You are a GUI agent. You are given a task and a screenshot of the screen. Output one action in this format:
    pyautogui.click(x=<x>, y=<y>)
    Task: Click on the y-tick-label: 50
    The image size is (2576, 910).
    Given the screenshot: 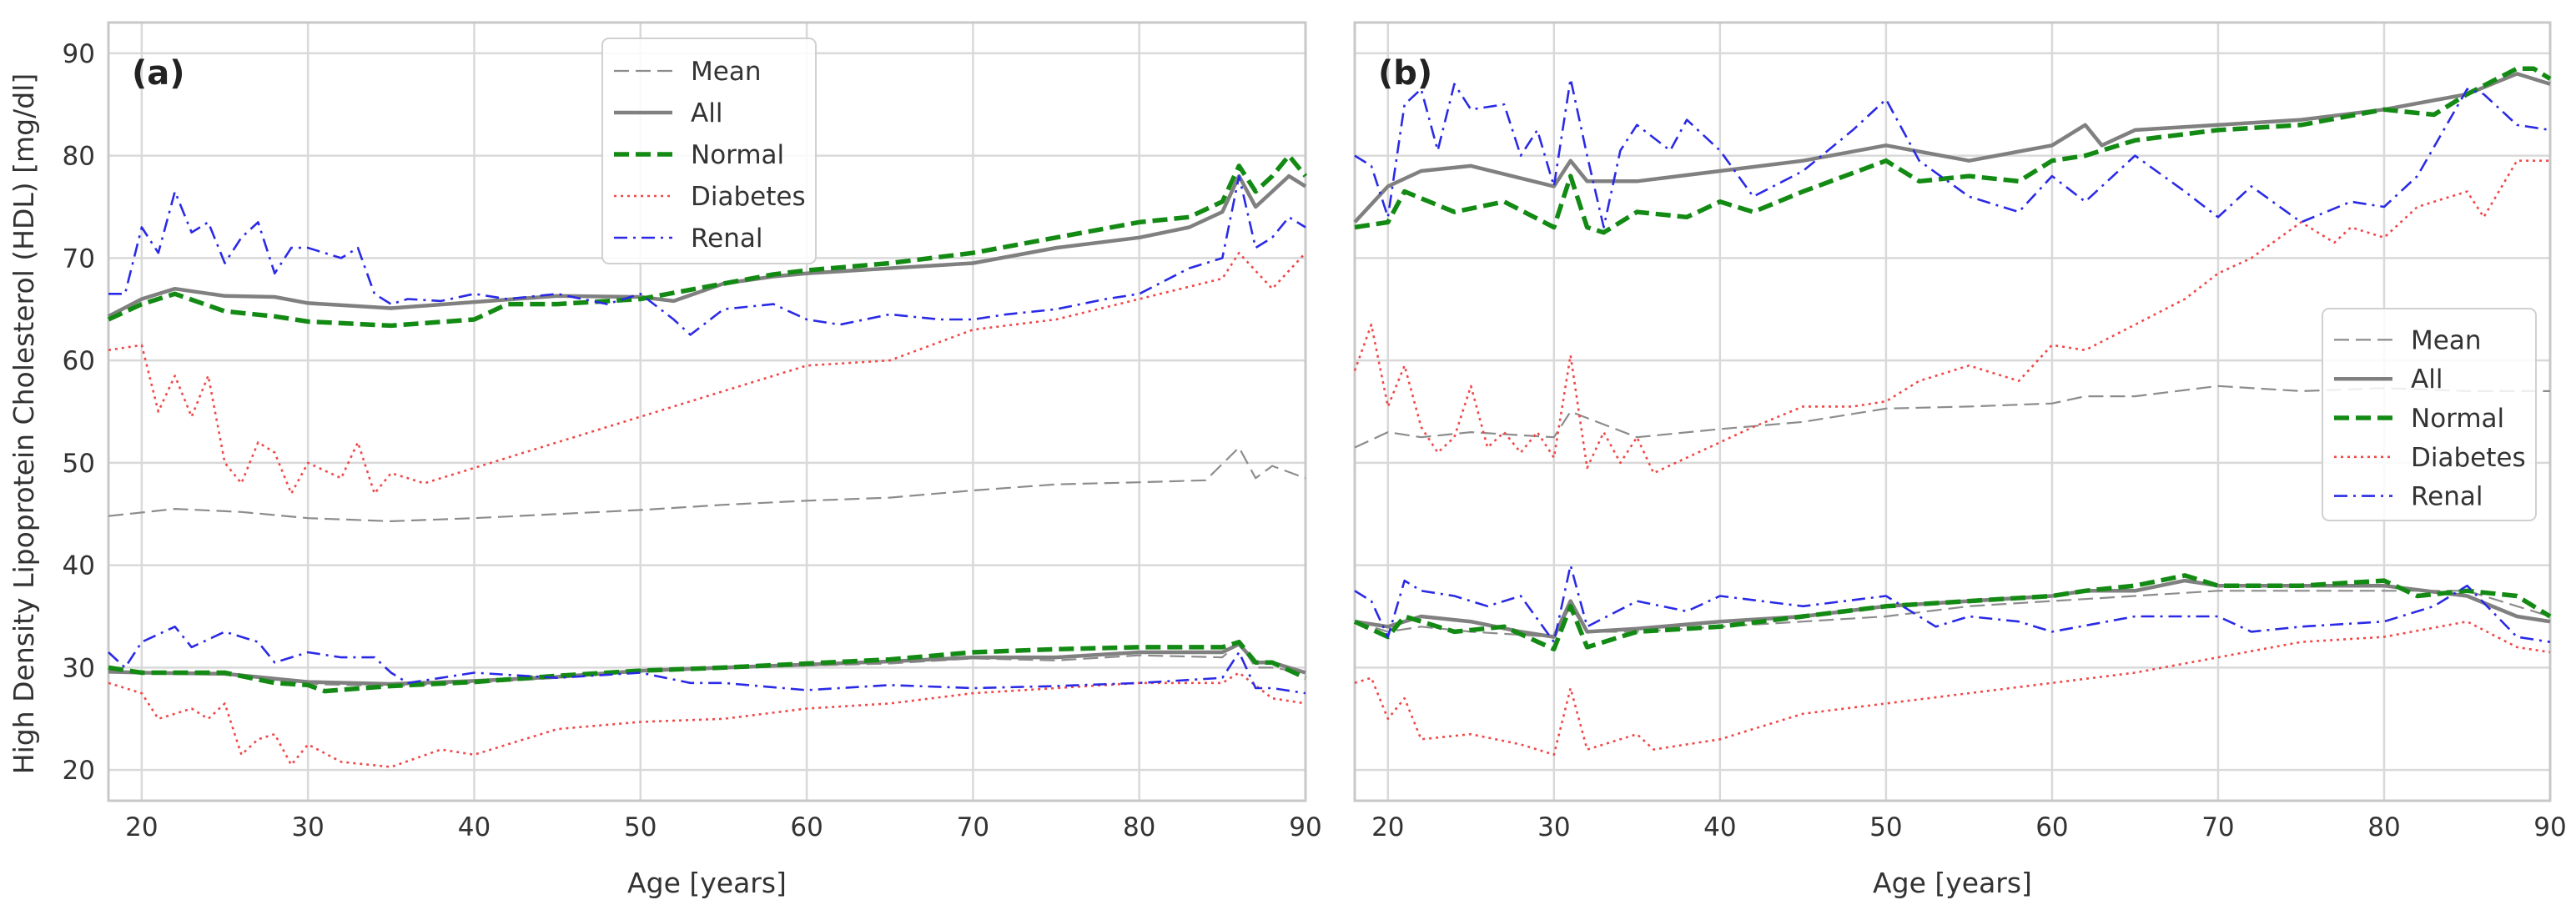 What is the action you would take?
    pyautogui.click(x=79, y=464)
    